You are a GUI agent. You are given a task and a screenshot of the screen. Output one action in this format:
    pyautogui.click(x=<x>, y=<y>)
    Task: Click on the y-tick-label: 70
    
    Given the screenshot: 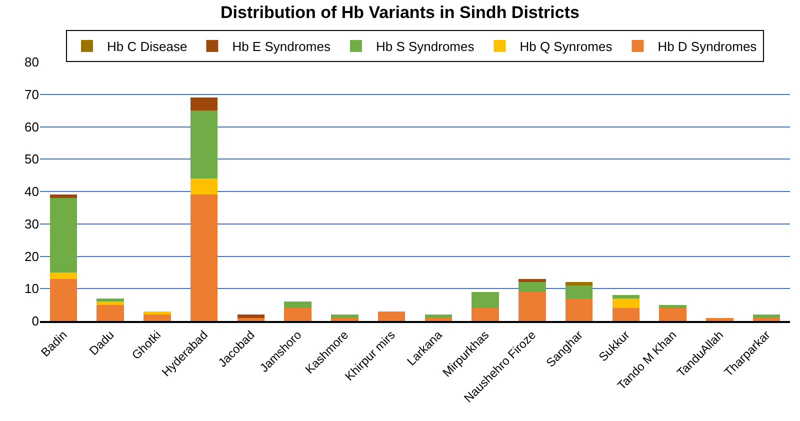 What is the action you would take?
    pyautogui.click(x=31, y=94)
    